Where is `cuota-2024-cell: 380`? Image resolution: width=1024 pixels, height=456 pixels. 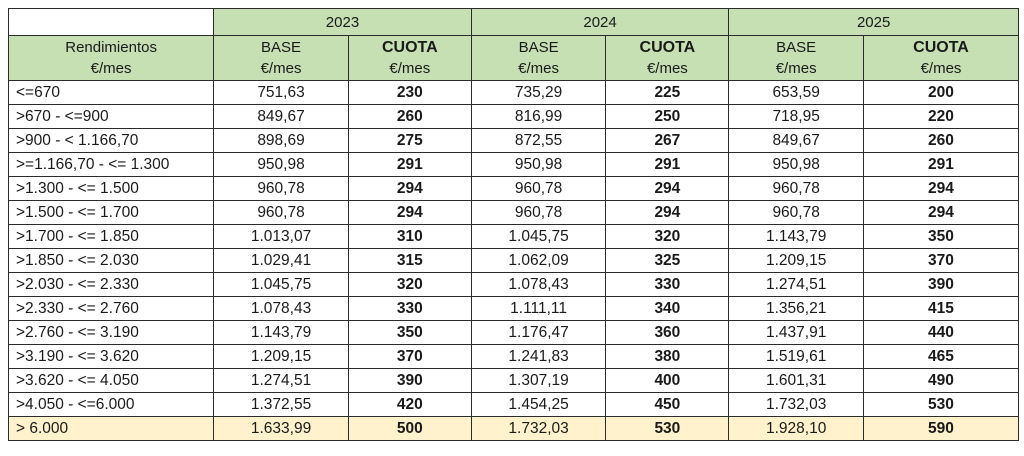
cuota-2024-cell: 380 is located at coordinates (667, 356).